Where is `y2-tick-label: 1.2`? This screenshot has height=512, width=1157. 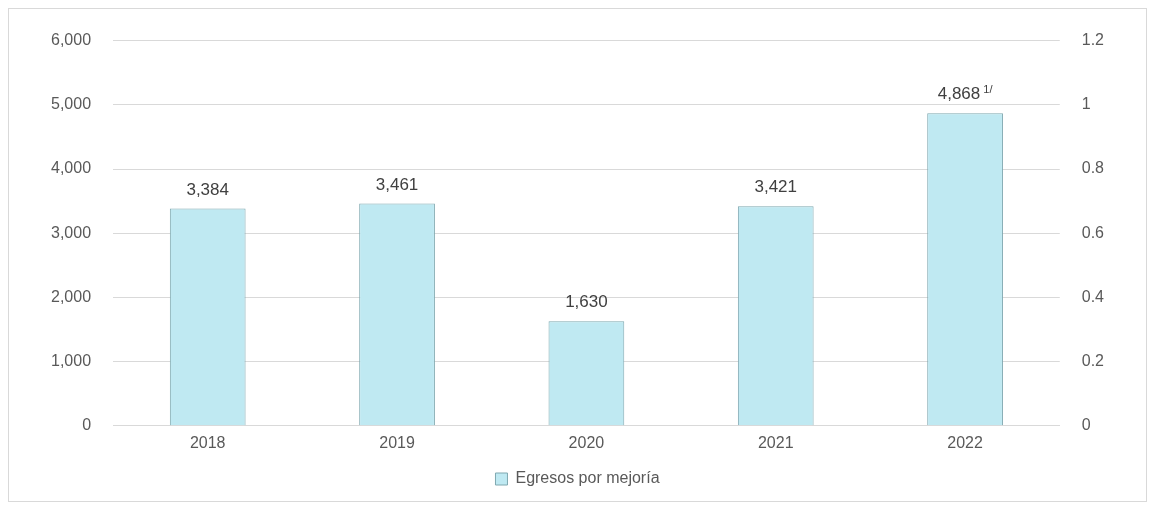
y2-tick-label: 1.2 is located at coordinates (1093, 40).